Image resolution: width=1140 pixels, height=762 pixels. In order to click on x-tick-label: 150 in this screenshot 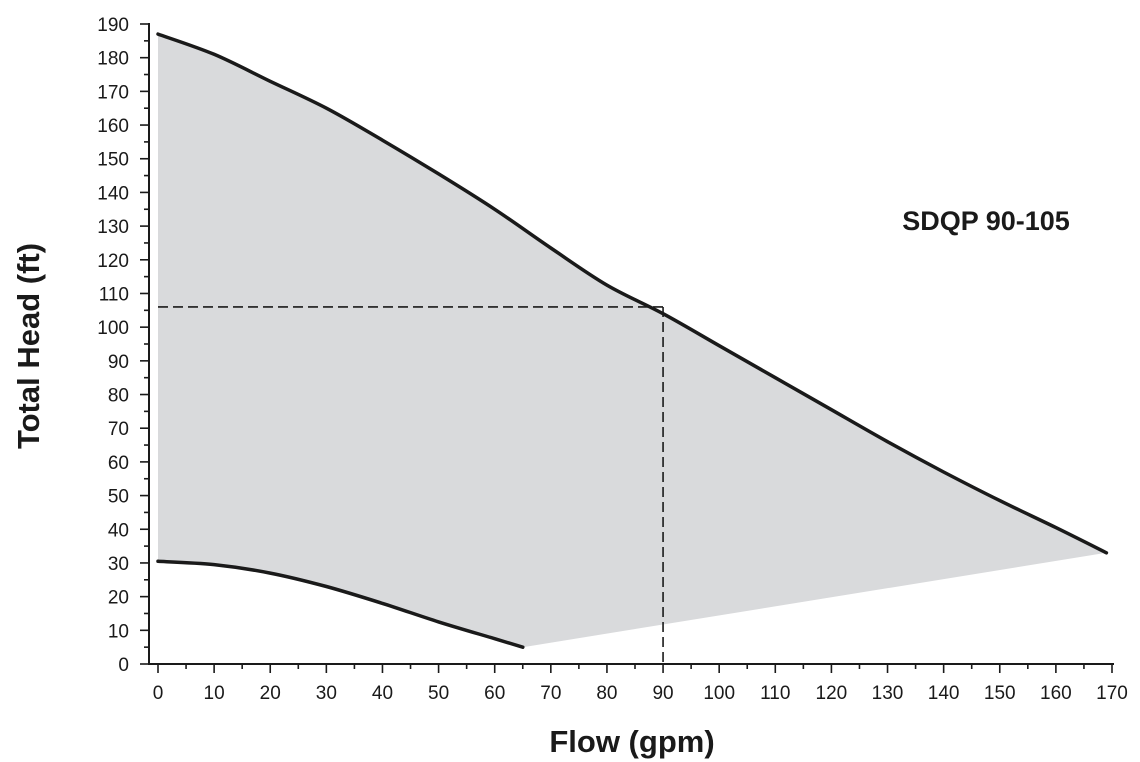, I will do `click(1000, 693)`.